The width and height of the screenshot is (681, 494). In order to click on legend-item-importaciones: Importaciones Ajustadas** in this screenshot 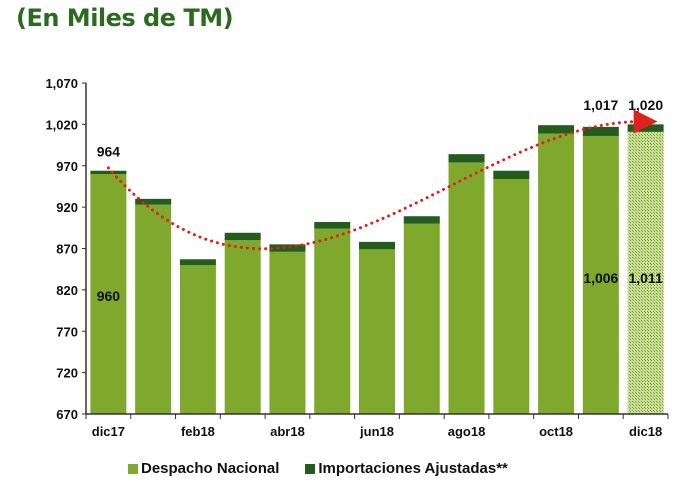, I will do `click(406, 468)`.